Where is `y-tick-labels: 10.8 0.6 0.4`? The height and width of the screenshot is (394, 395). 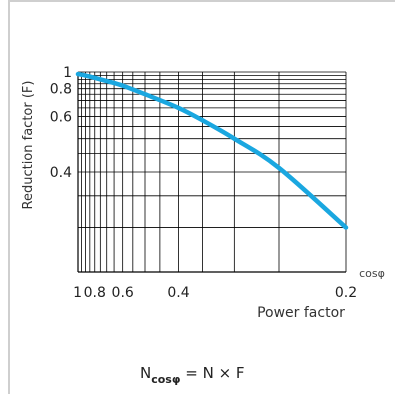 y-tick-labels: 10.8 0.6 0.4 is located at coordinates (61, 123).